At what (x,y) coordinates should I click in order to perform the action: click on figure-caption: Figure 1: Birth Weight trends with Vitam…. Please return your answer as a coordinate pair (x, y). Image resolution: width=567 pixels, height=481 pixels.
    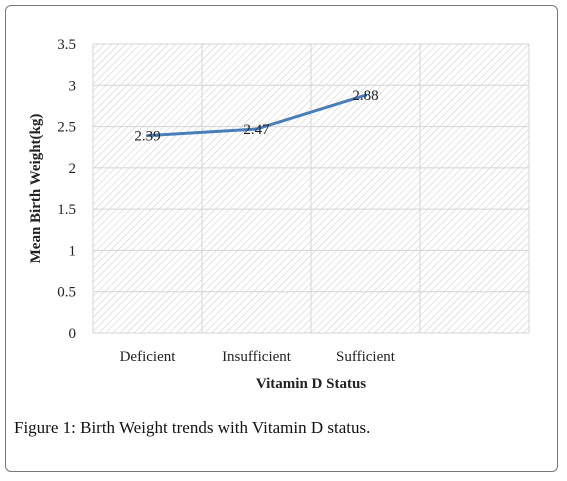
    Looking at the image, I should click on (279, 428).